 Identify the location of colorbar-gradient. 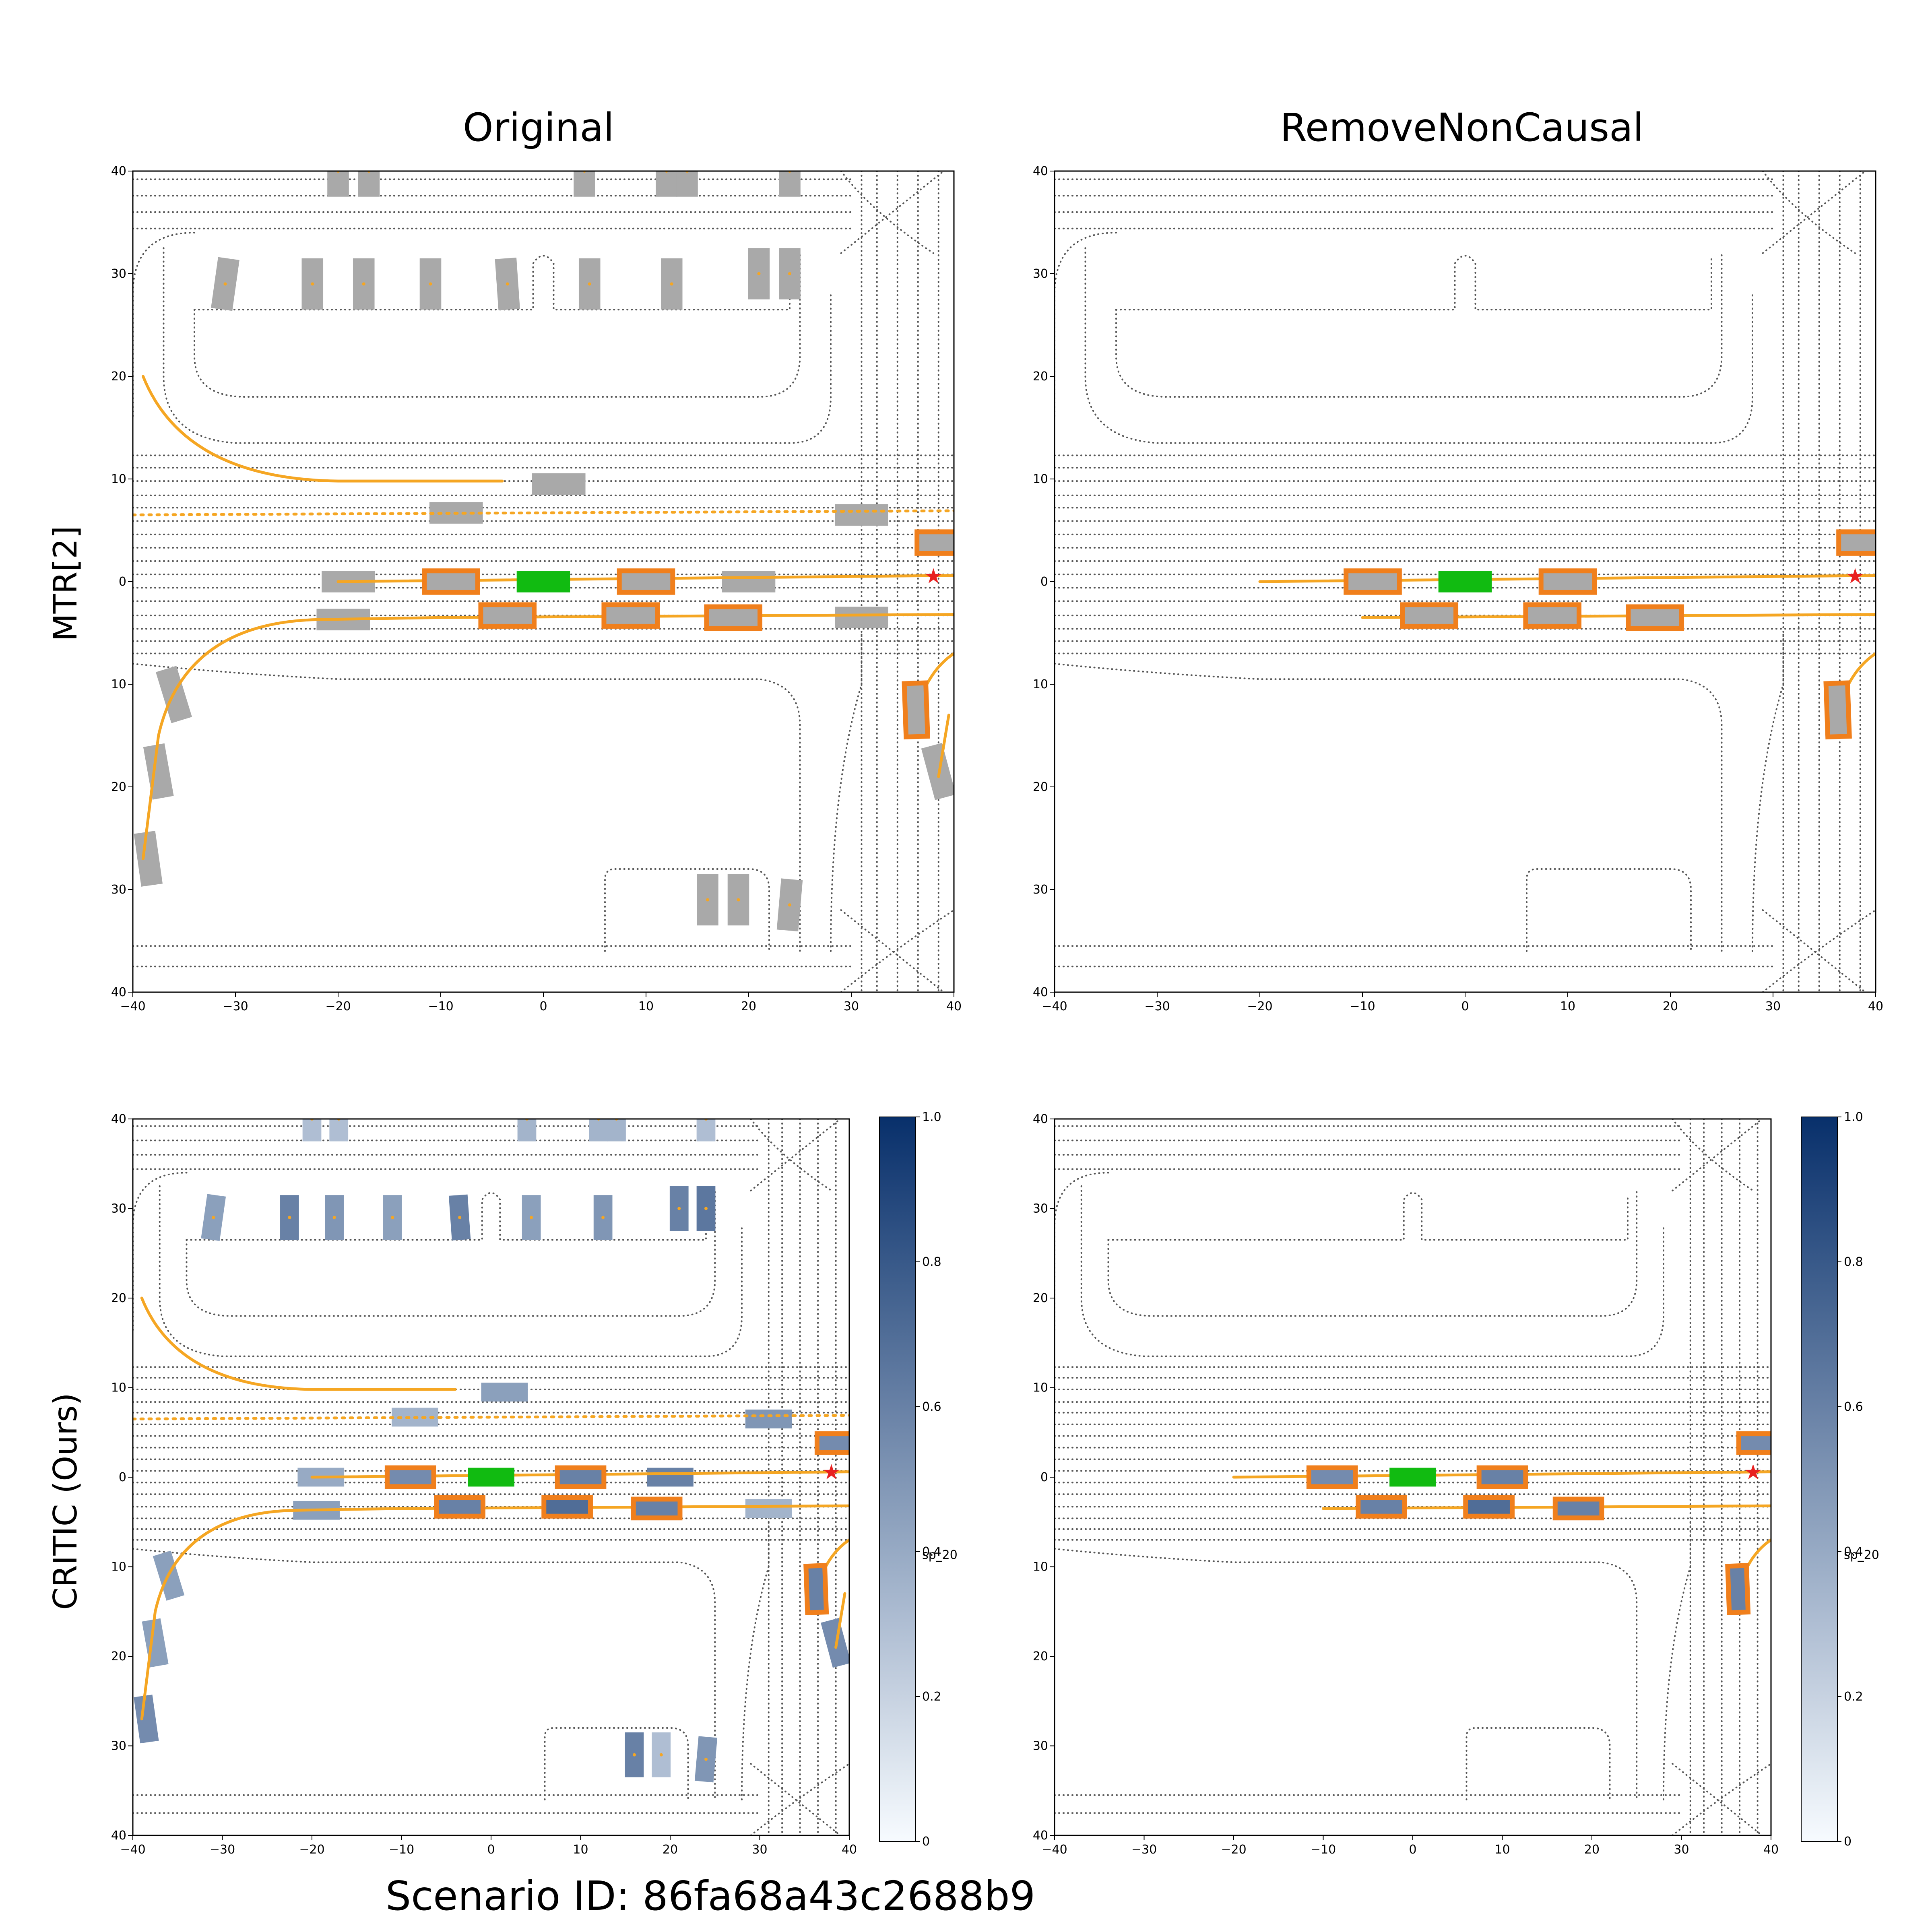
(1819, 1479).